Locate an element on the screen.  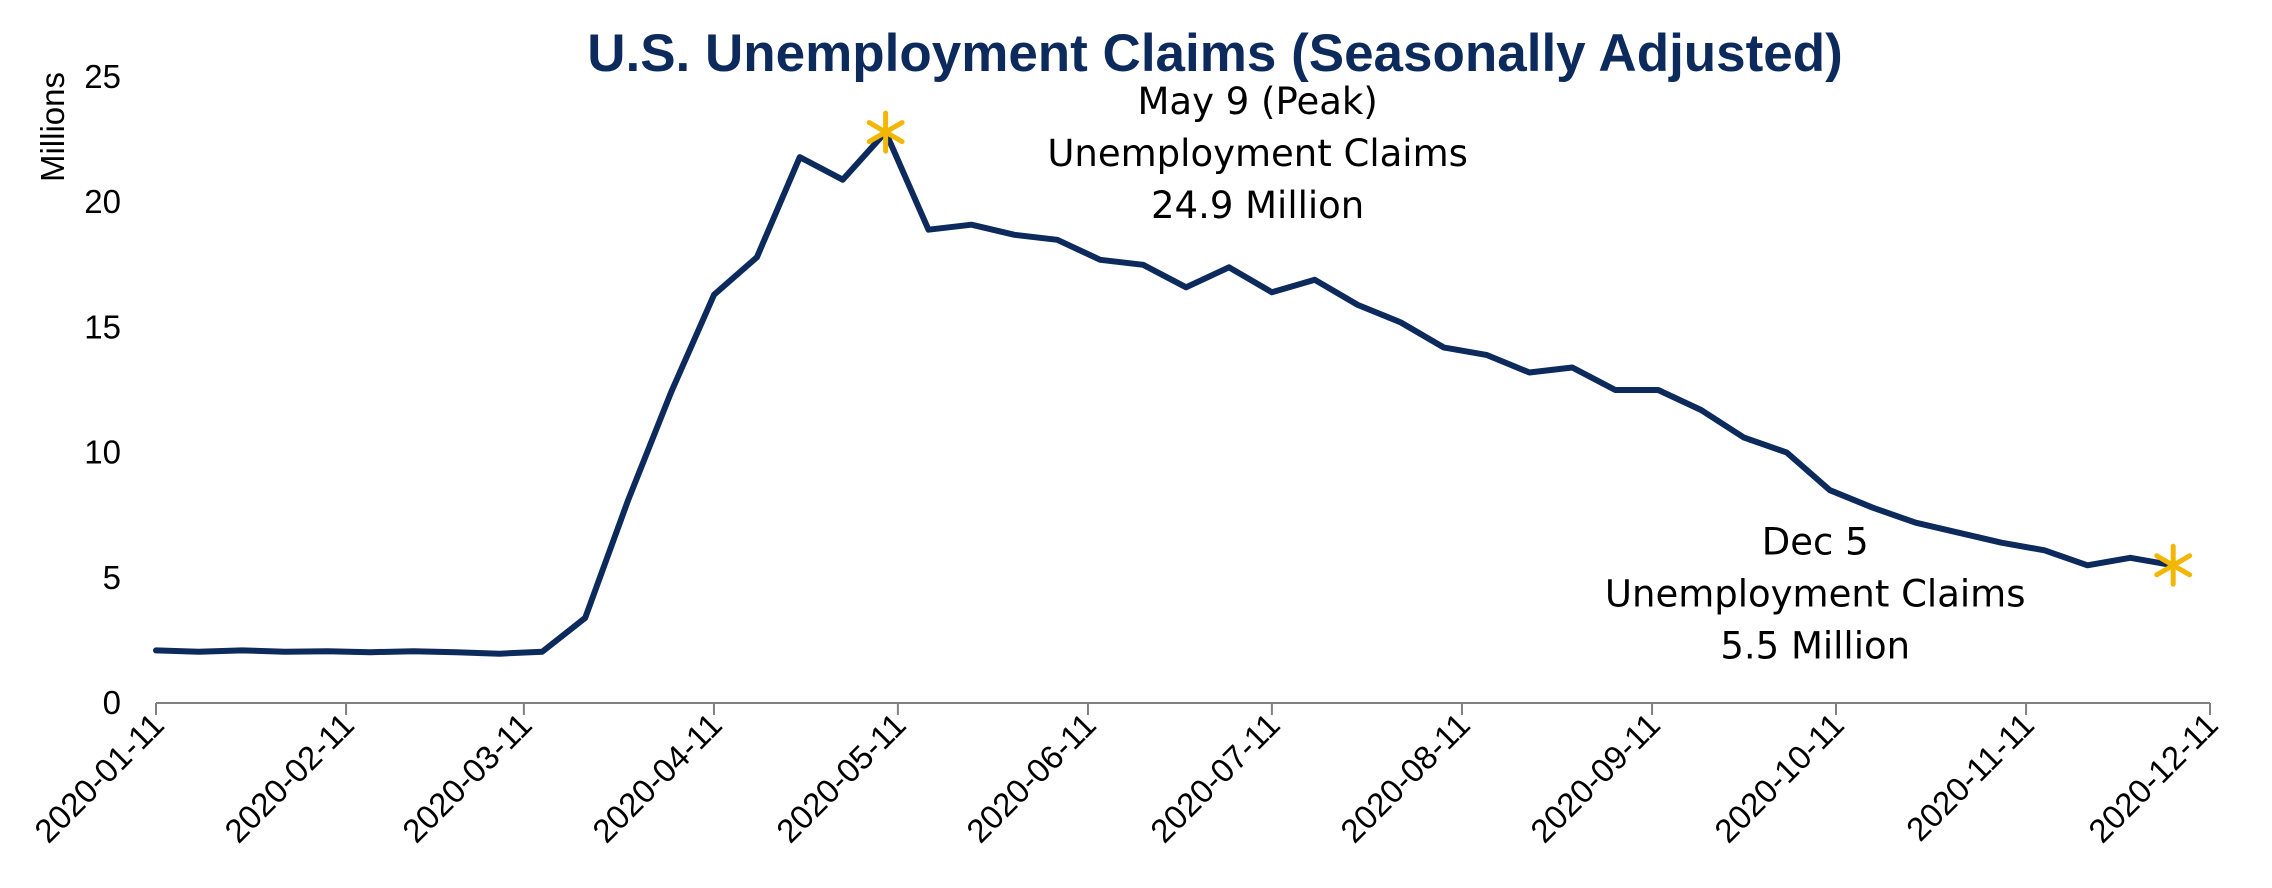
annotation-line: May 9 (Peak) is located at coordinates (1257, 101).